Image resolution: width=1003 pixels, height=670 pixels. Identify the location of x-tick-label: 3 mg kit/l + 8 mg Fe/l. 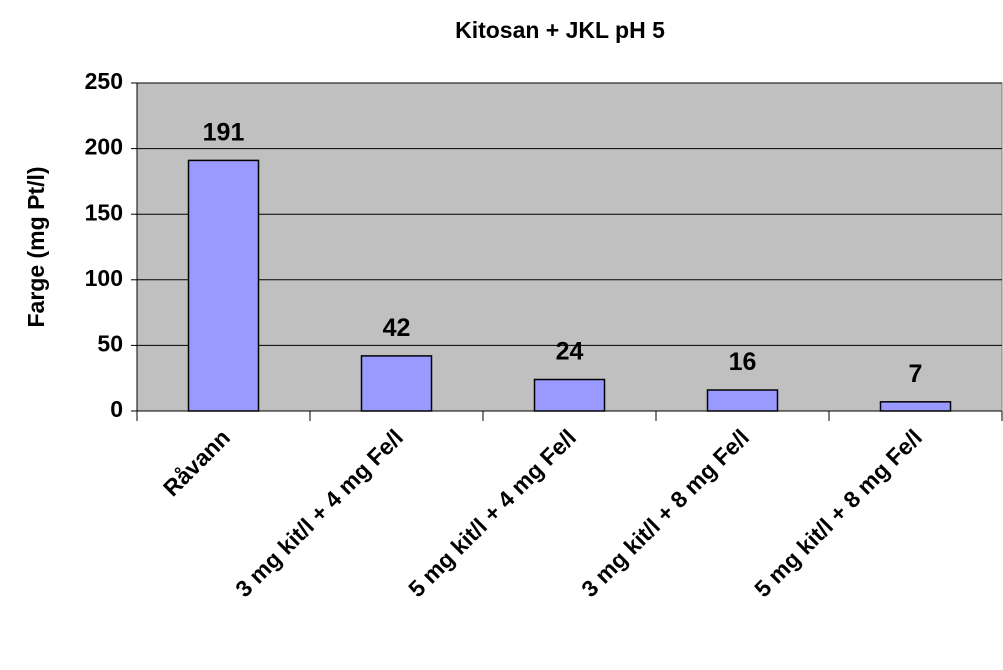
(665, 513).